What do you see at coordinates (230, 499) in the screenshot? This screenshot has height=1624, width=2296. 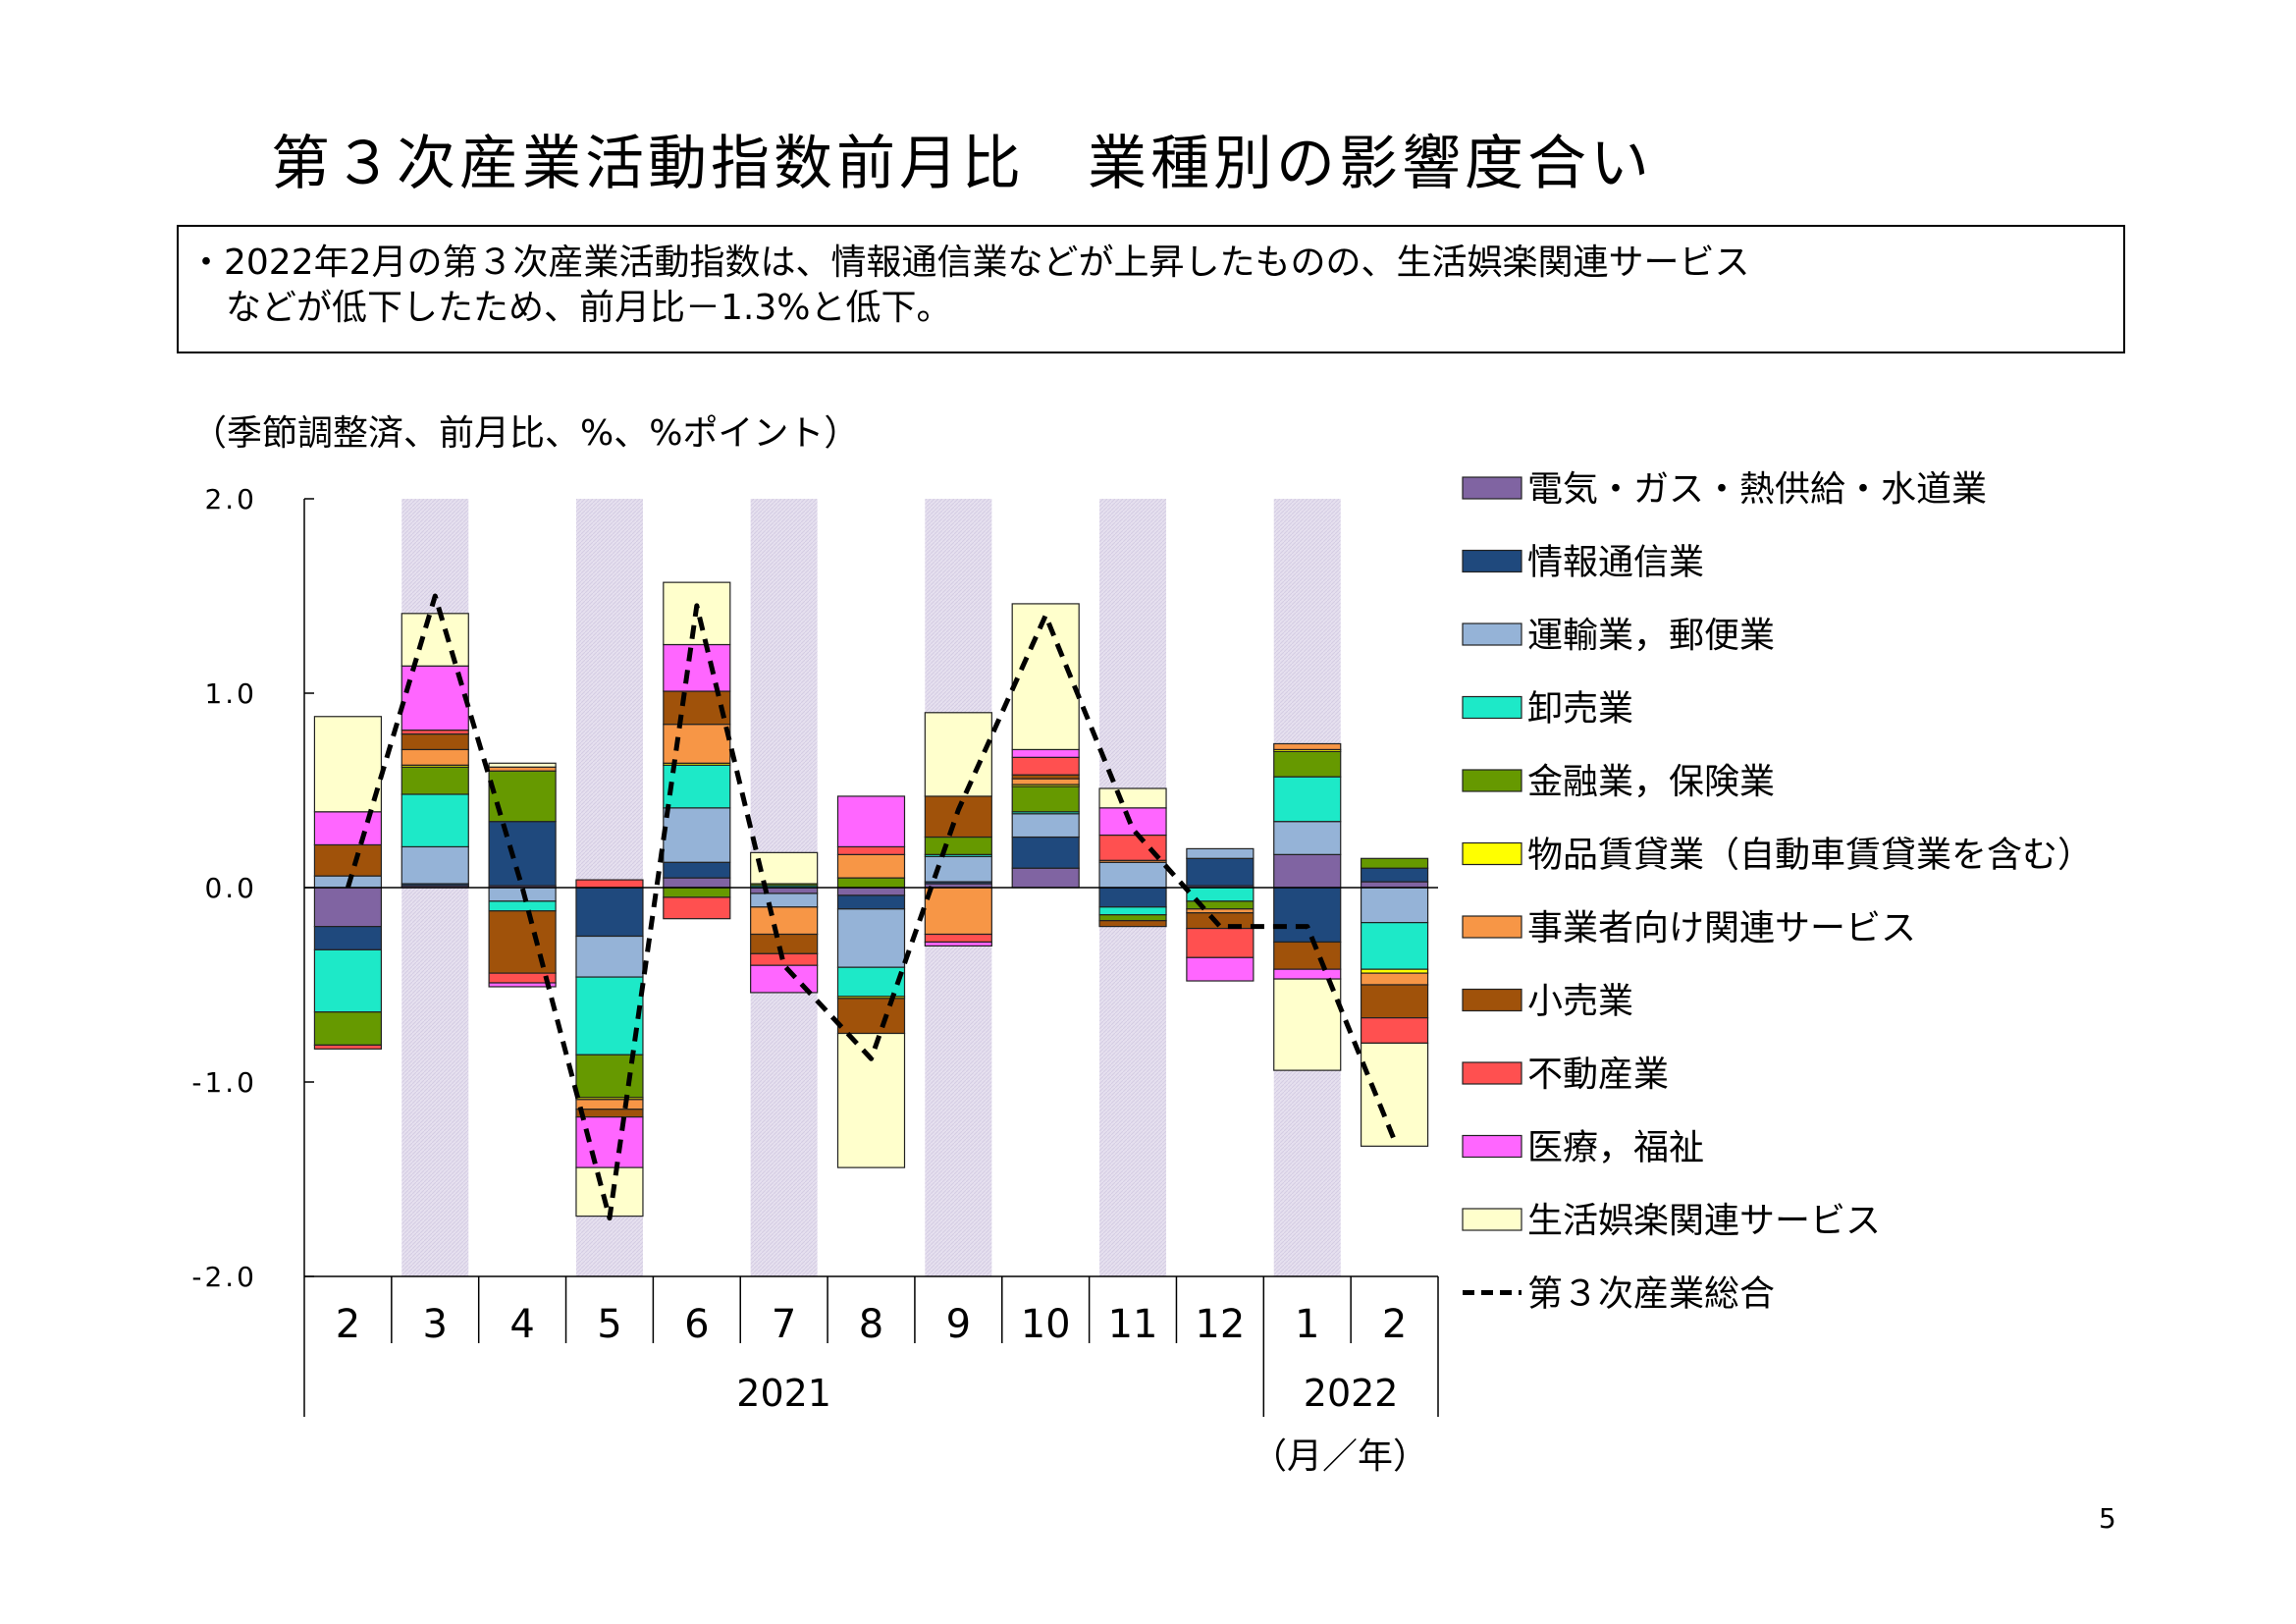 I see `y-tick-label: 2.0` at bounding box center [230, 499].